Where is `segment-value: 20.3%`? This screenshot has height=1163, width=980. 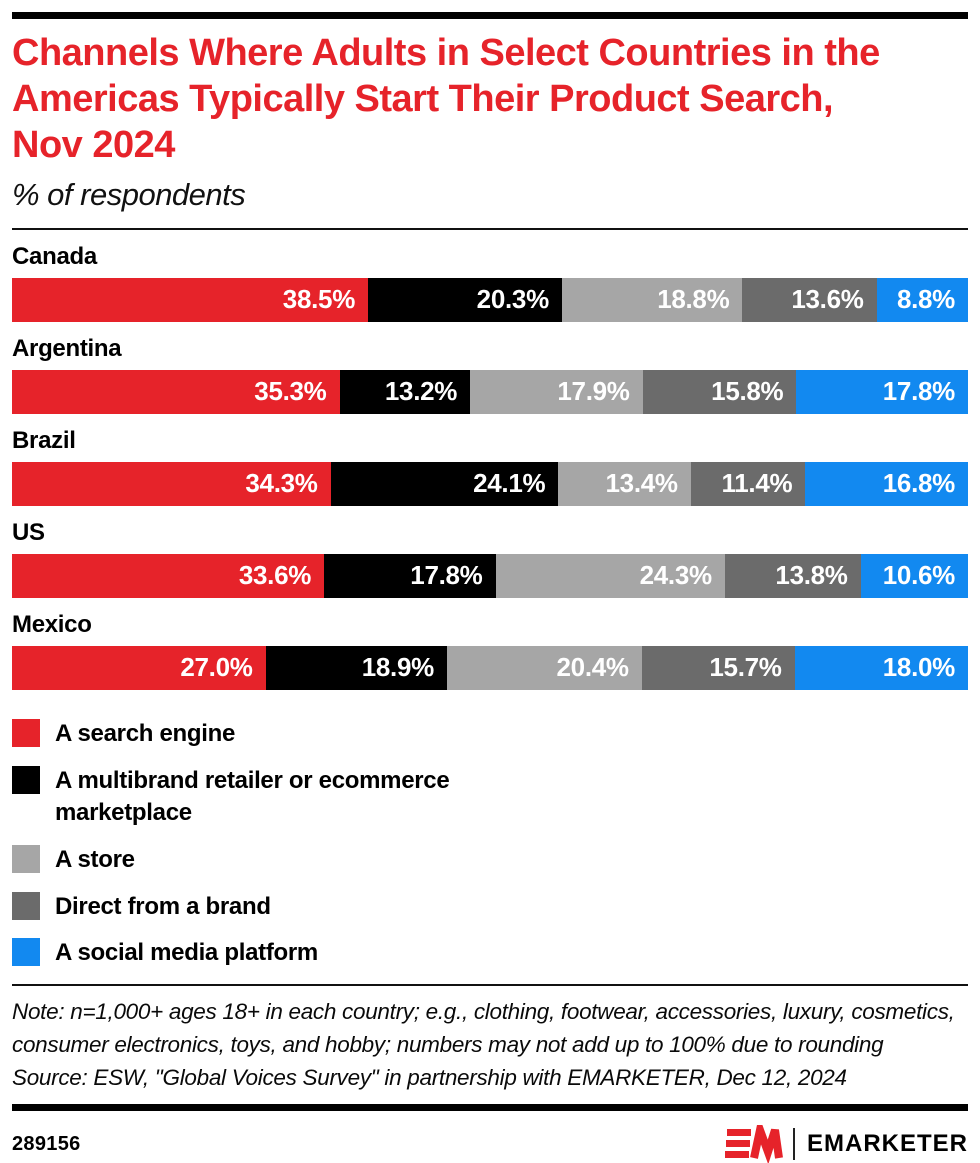
segment-value: 20.3% is located at coordinates (513, 299).